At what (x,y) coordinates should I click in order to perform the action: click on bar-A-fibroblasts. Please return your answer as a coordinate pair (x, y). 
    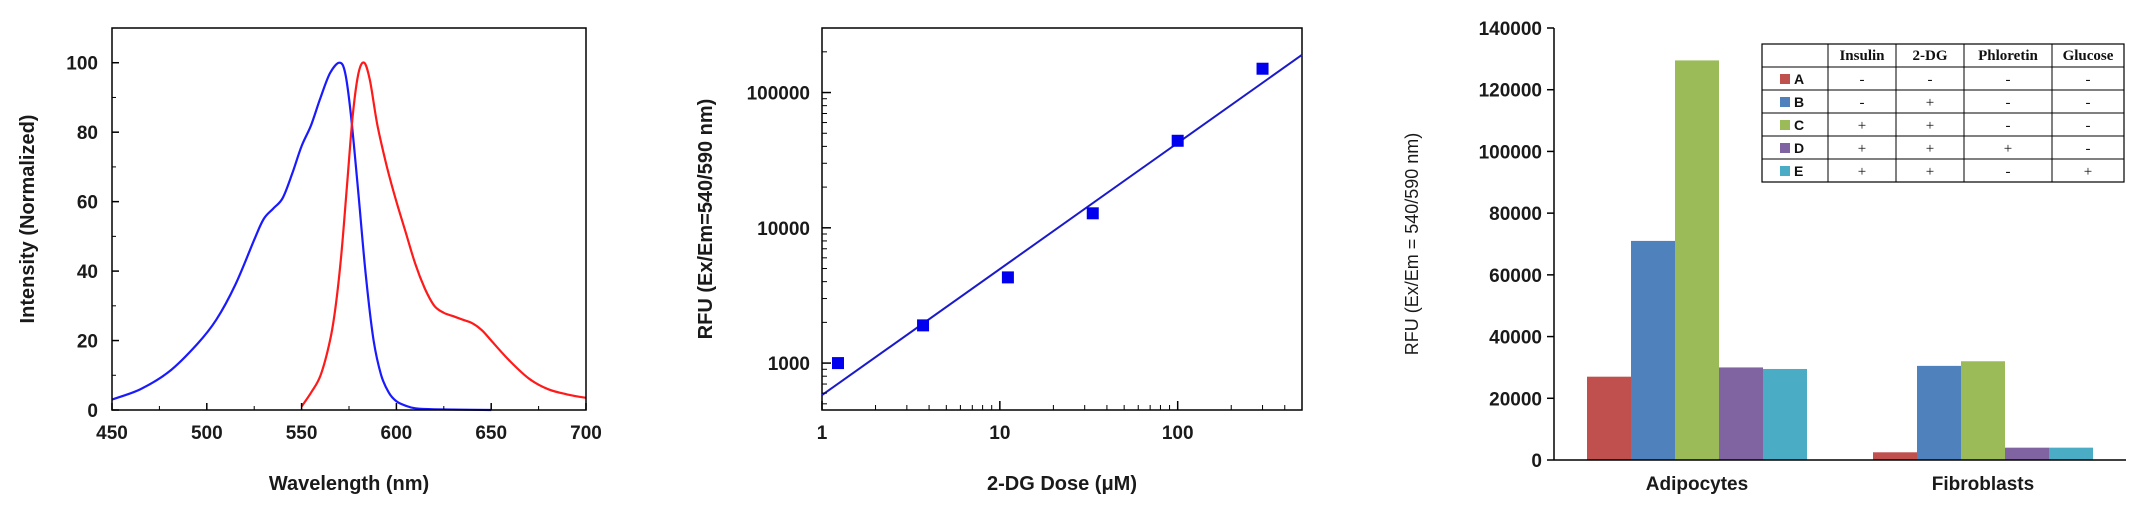
    Looking at the image, I should click on (1895, 456).